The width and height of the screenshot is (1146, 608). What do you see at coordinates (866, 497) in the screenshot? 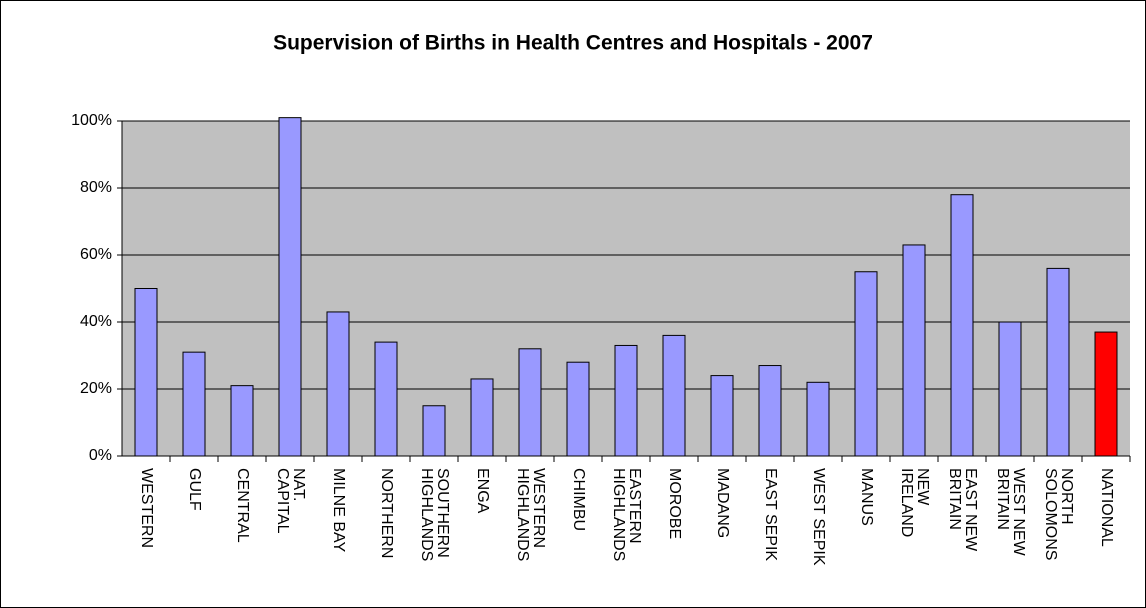
I see `x-tick-label: MANUS` at bounding box center [866, 497].